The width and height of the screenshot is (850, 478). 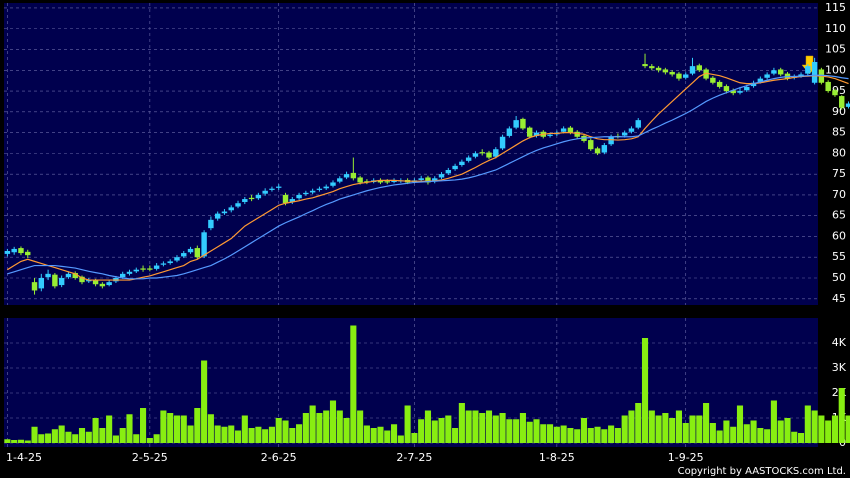 I want to click on volume-tick-label: 4K, so click(x=839, y=342).